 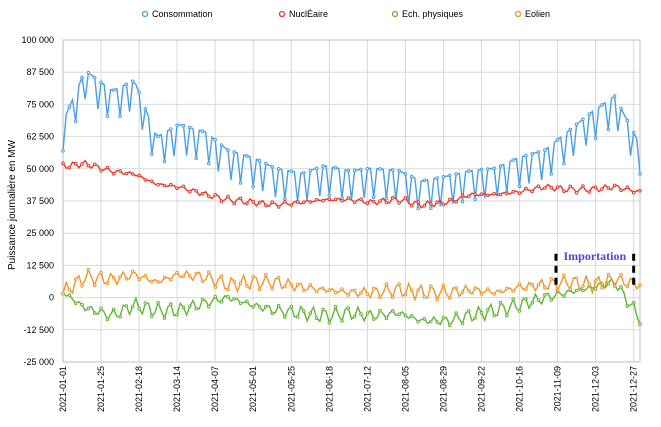 I want to click on x-tick-label: 2021-10-16, so click(x=520, y=389).